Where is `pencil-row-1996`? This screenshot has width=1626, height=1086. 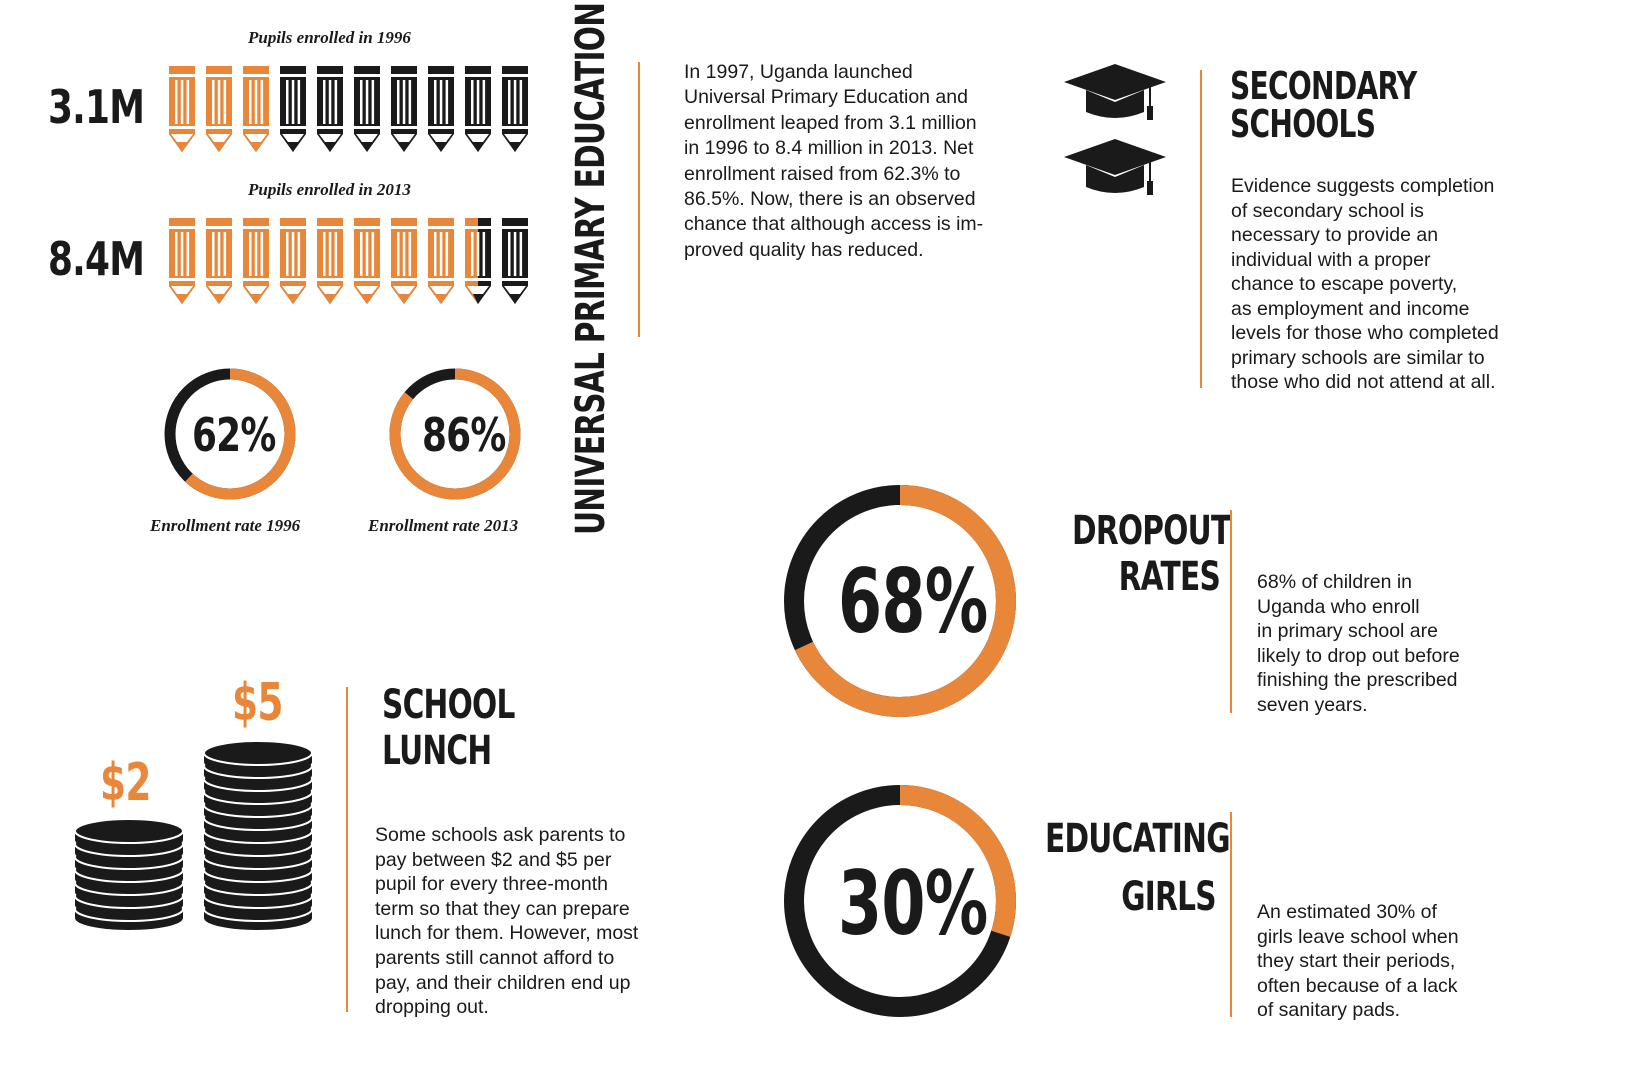 pencil-row-1996 is located at coordinates (348, 110).